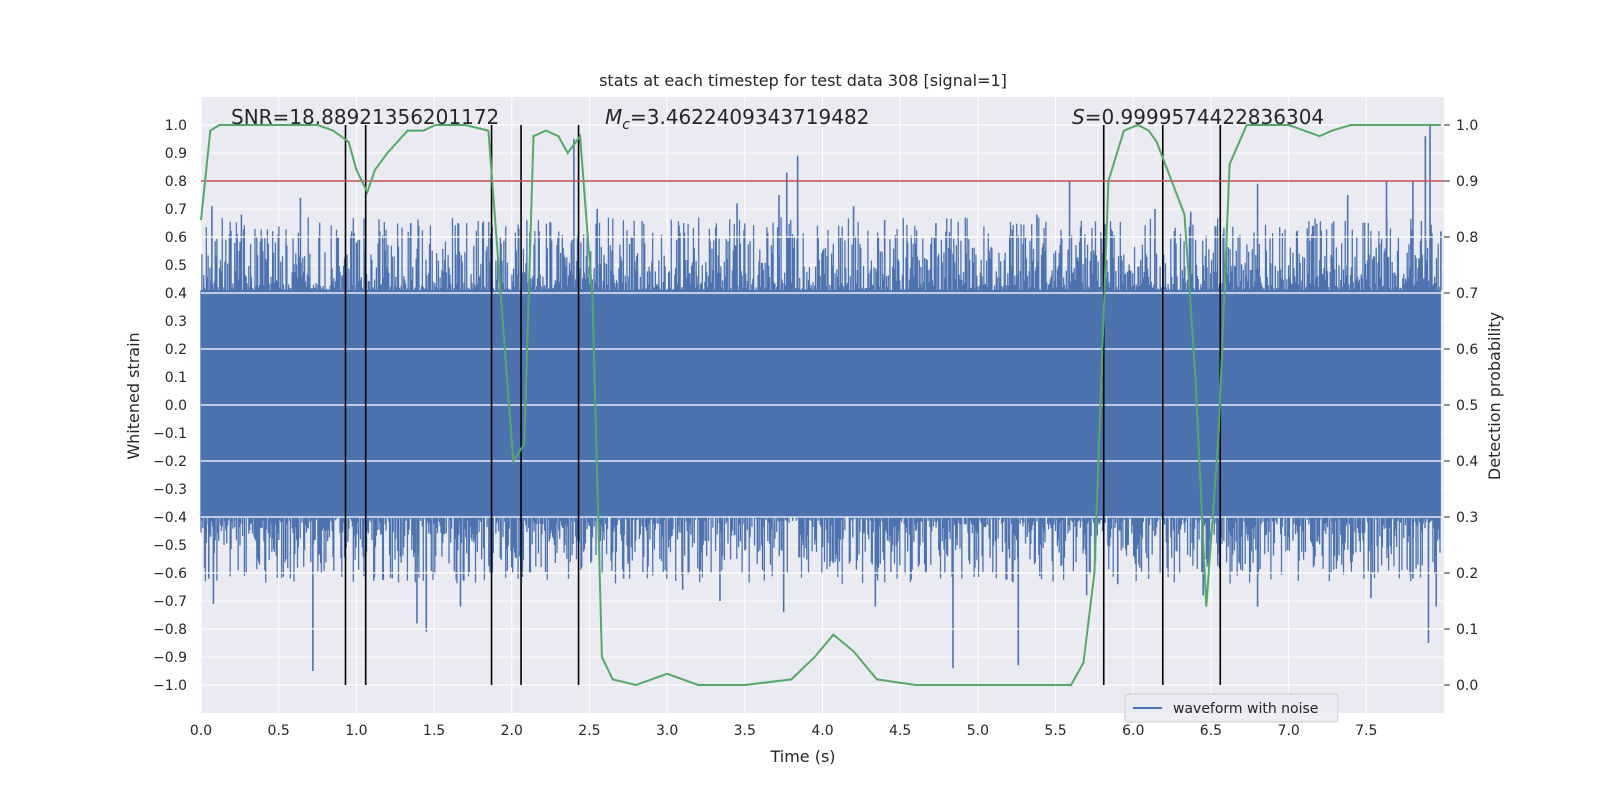  I want to click on y-tick-label: −0.5, so click(170, 546).